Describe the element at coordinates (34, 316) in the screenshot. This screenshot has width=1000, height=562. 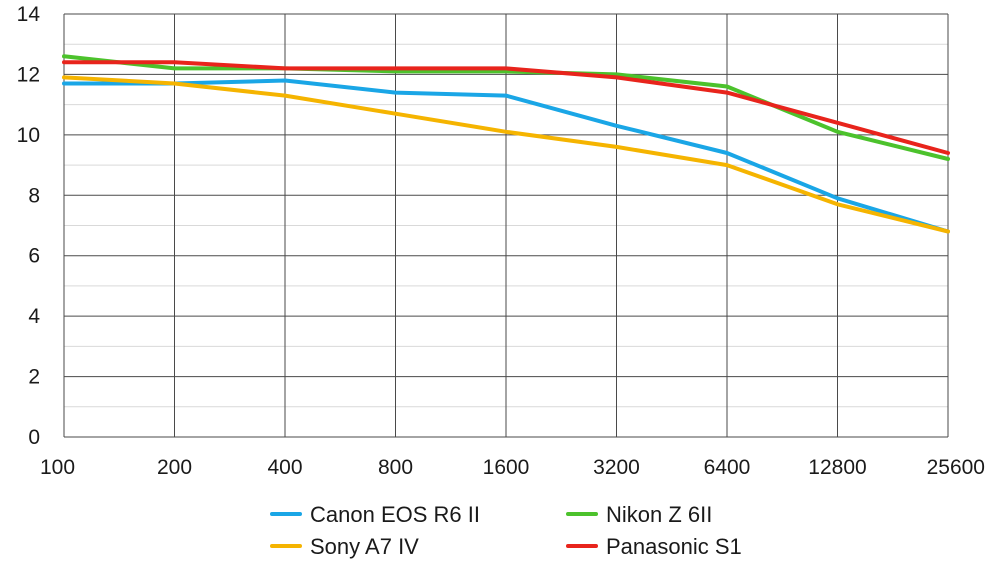
I see `y-tick-label: 4` at that location.